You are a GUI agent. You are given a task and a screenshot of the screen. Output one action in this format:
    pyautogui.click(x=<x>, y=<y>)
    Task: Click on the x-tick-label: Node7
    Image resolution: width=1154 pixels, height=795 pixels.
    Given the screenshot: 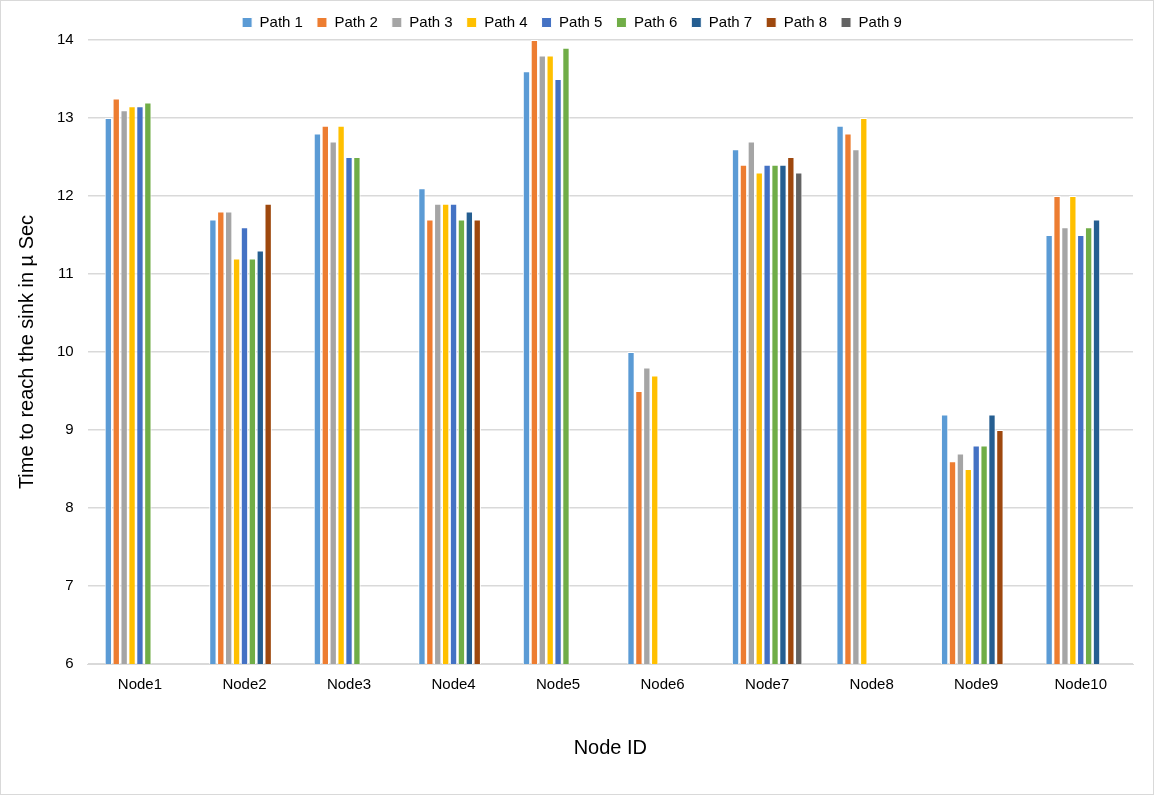 What is the action you would take?
    pyautogui.click(x=767, y=684)
    